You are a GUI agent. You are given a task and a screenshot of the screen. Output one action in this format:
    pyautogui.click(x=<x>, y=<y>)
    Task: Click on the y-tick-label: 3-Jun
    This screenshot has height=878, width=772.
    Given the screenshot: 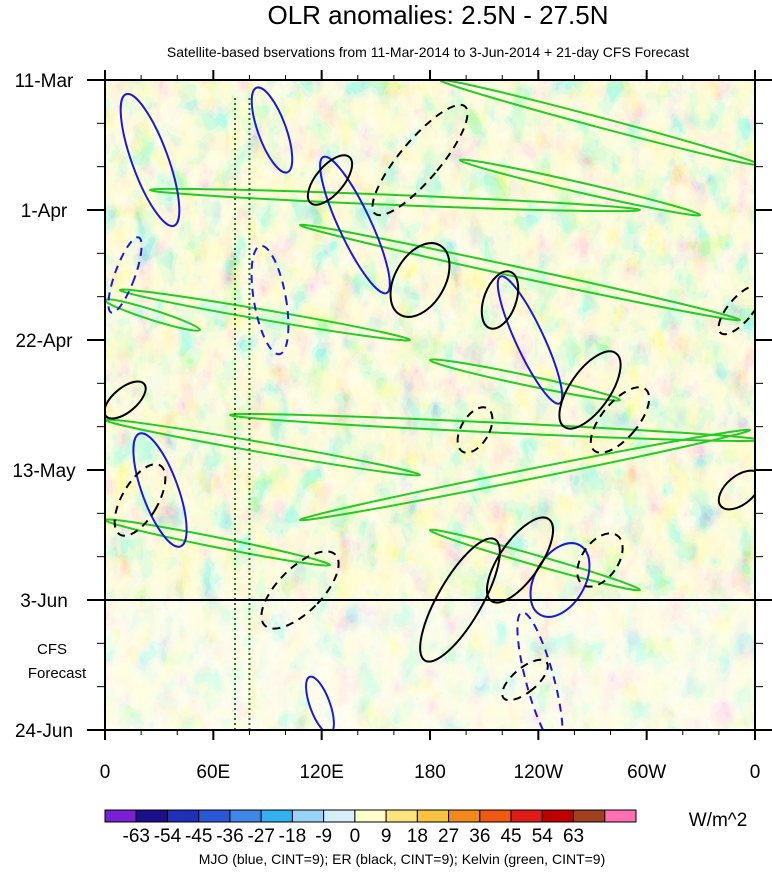 What is the action you would take?
    pyautogui.click(x=44, y=601)
    